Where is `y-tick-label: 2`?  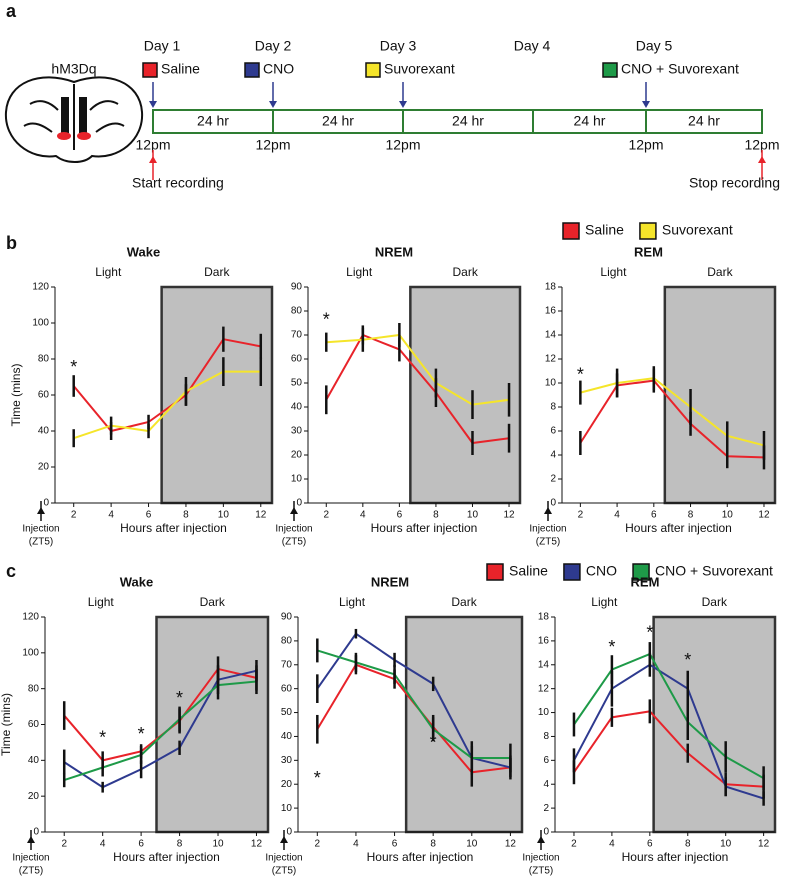
y-tick-label: 2 is located at coordinates (553, 479).